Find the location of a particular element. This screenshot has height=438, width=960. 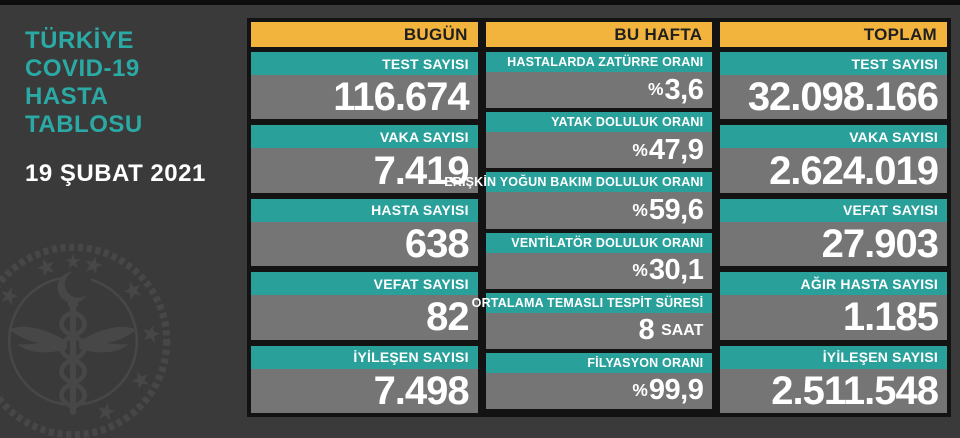

value-number: 27.903 is located at coordinates (880, 244).